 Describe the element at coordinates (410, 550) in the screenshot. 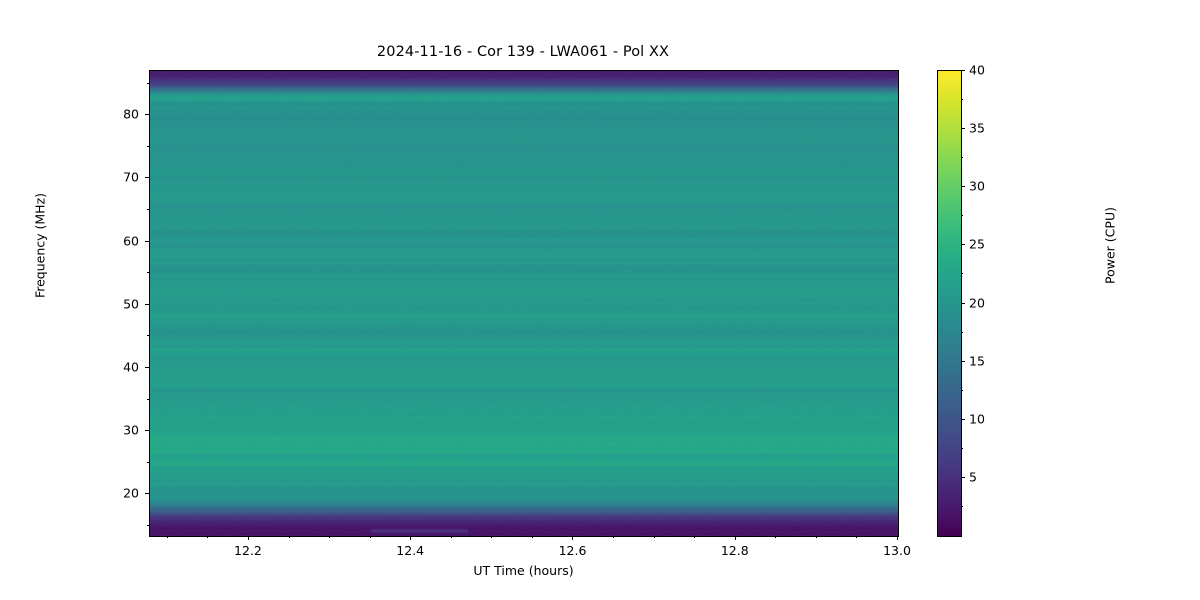

I see `x-tick-label: 12.4` at that location.